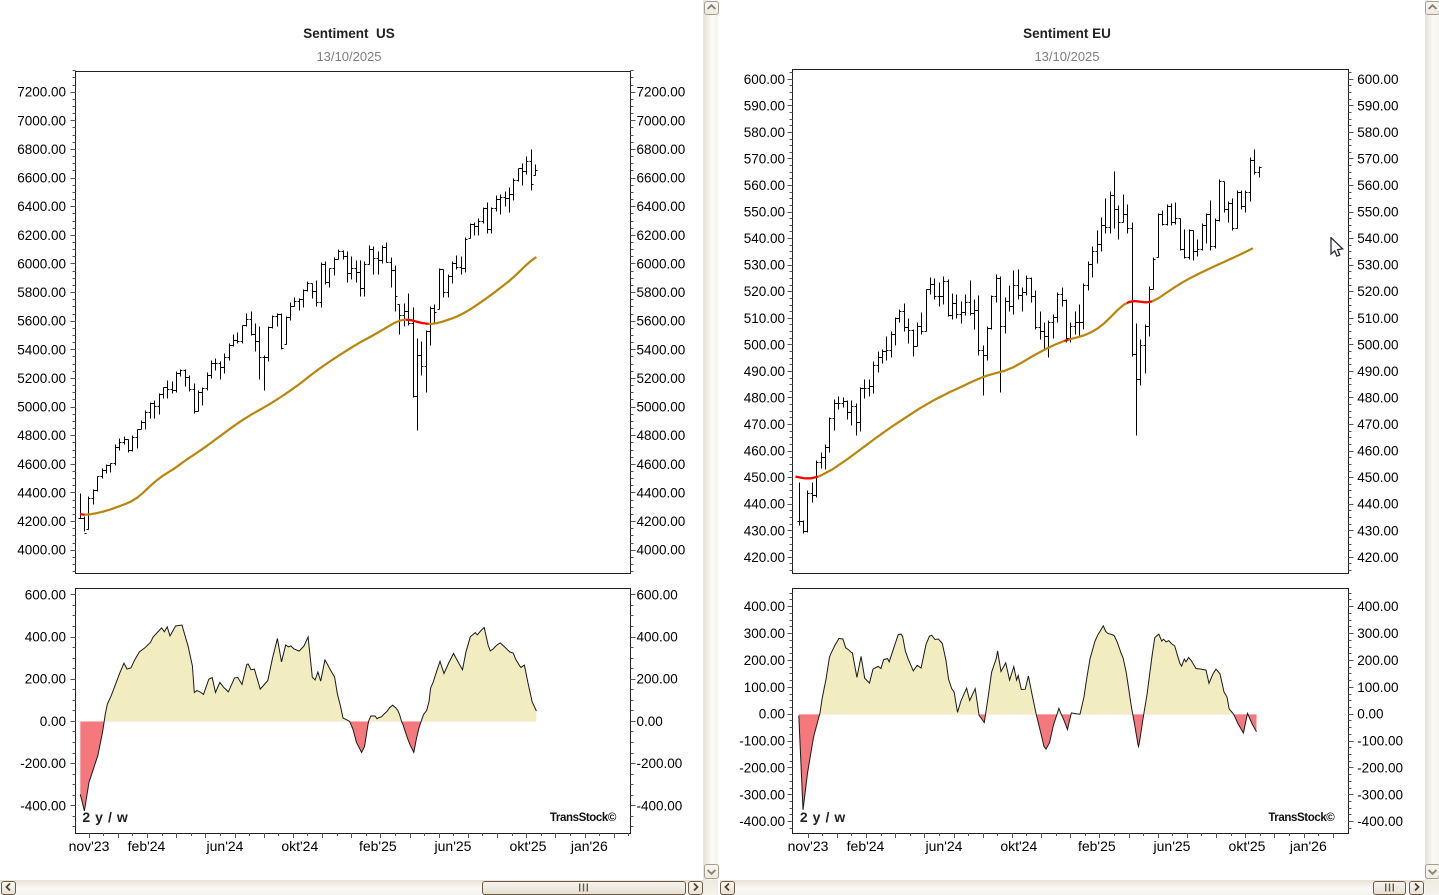  What do you see at coordinates (41, 464) in the screenshot?
I see `svg-text: 4600.00` at bounding box center [41, 464].